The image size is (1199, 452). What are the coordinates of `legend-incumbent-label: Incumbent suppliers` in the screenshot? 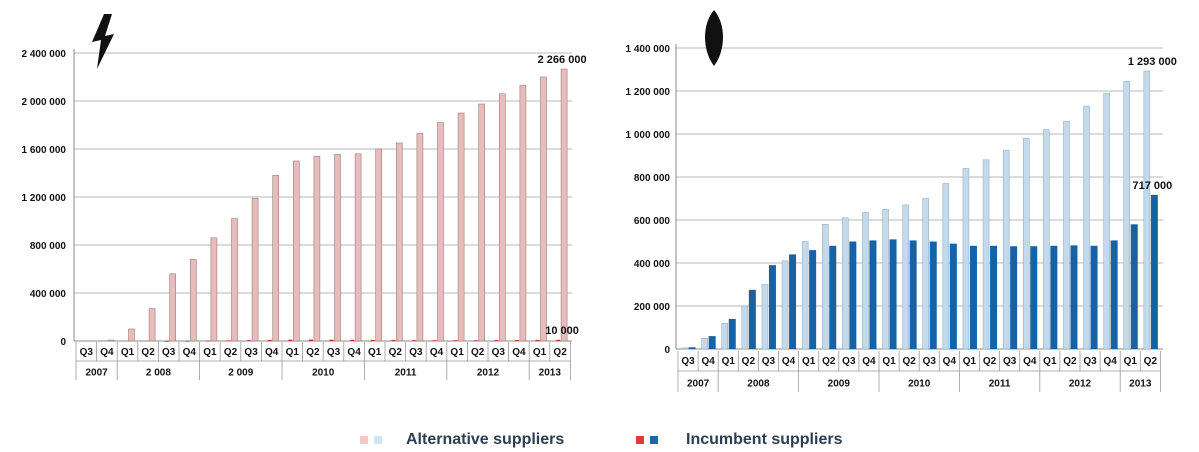 It's located at (764, 439).